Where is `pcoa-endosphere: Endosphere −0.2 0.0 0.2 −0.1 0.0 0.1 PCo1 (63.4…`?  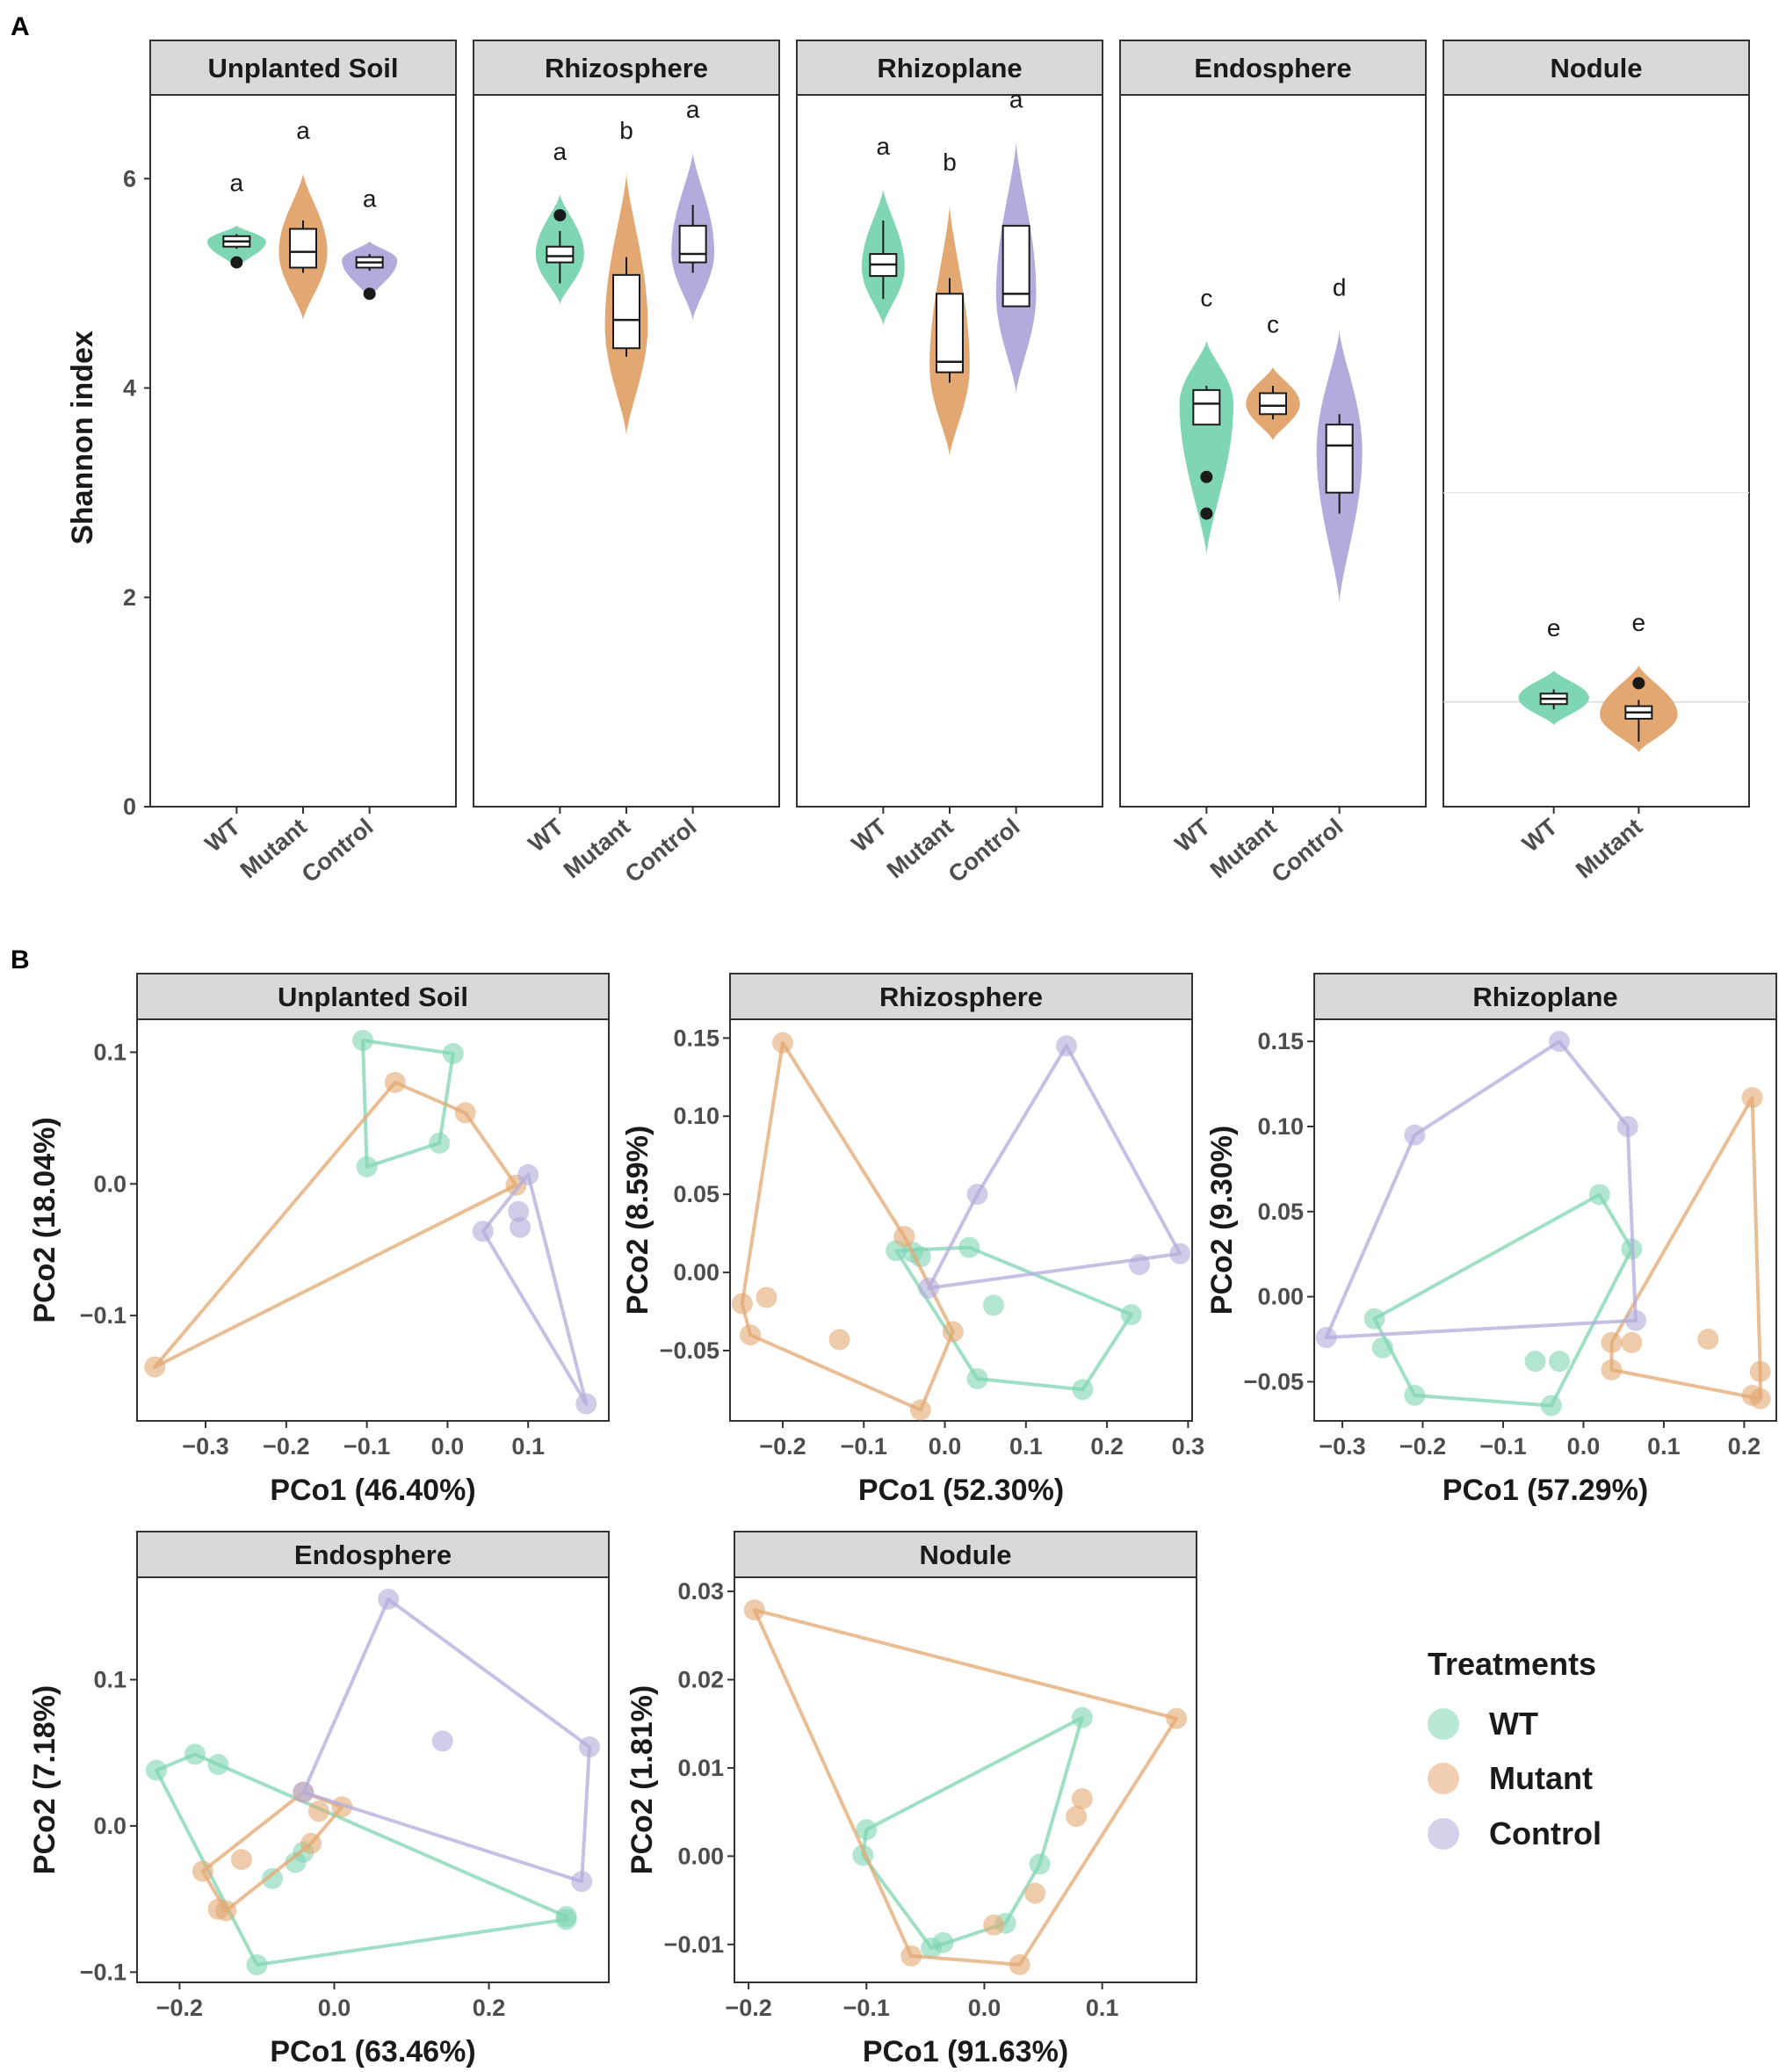 pcoa-endosphere: Endosphere −0.2 0.0 0.2 −0.1 0.0 0.1 PCo1 (63.4… is located at coordinates (319, 1799).